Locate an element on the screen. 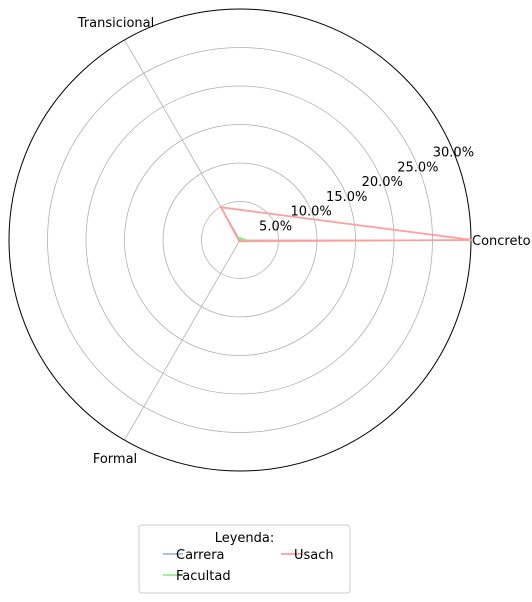 The image size is (532, 602). tick-label: 20.0% is located at coordinates (382, 182).